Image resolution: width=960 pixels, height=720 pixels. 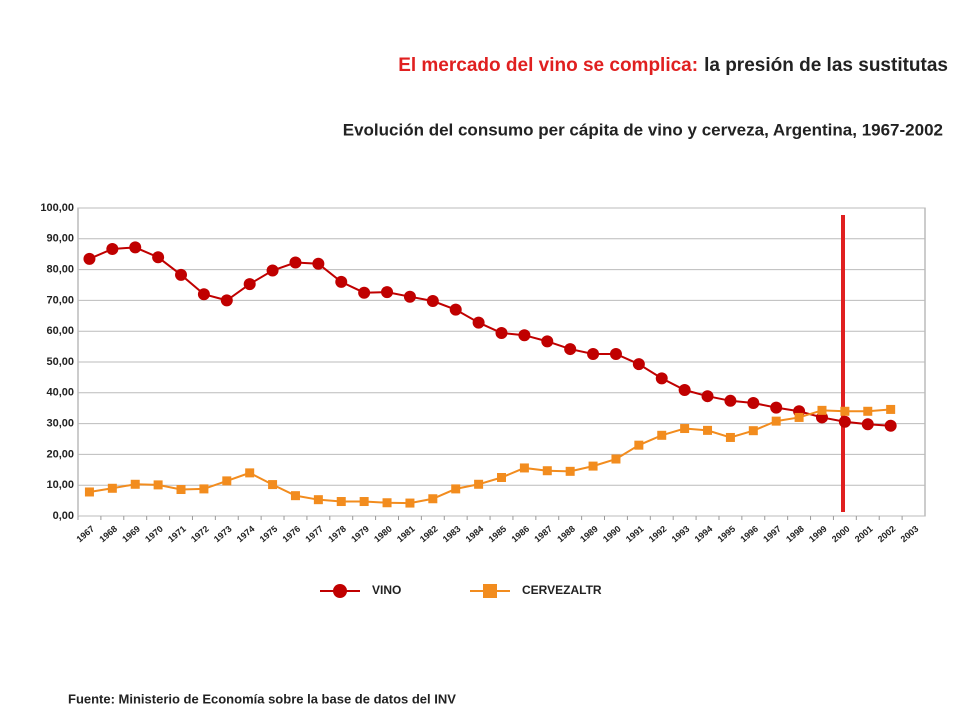 I want to click on x-tick-label: 1976, so click(x=292, y=534).